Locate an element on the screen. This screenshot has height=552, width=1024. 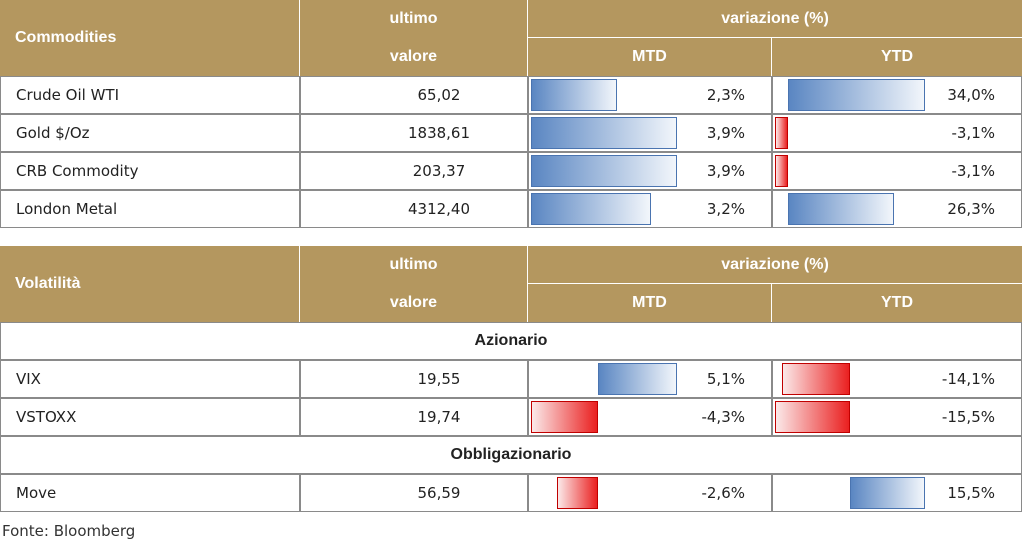
pct-label: 26,3% is located at coordinates (971, 209).